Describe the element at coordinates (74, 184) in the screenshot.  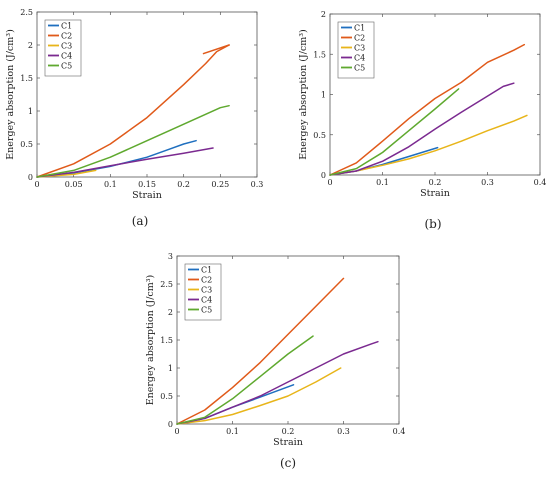
I see `x-tick-label: 0.05` at that location.